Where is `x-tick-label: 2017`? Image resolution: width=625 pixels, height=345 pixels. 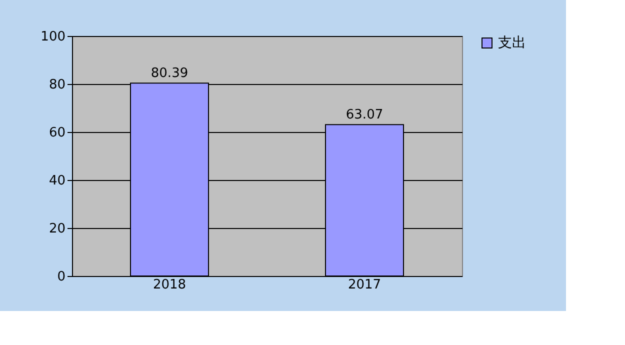
x-tick-label: 2017 is located at coordinates (365, 285).